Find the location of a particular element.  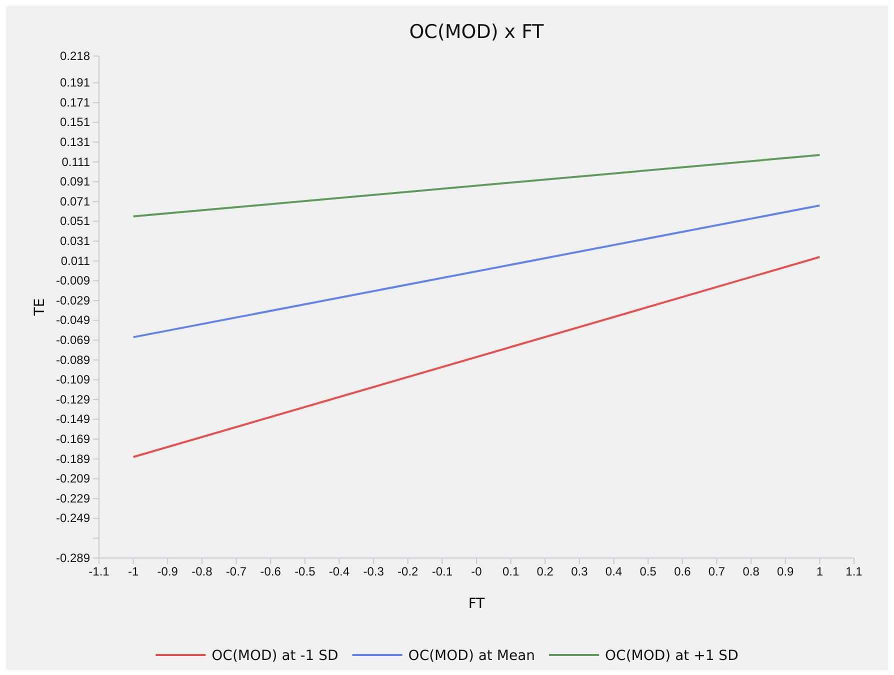

y-tick-label: -0.049 is located at coordinates (73, 320).